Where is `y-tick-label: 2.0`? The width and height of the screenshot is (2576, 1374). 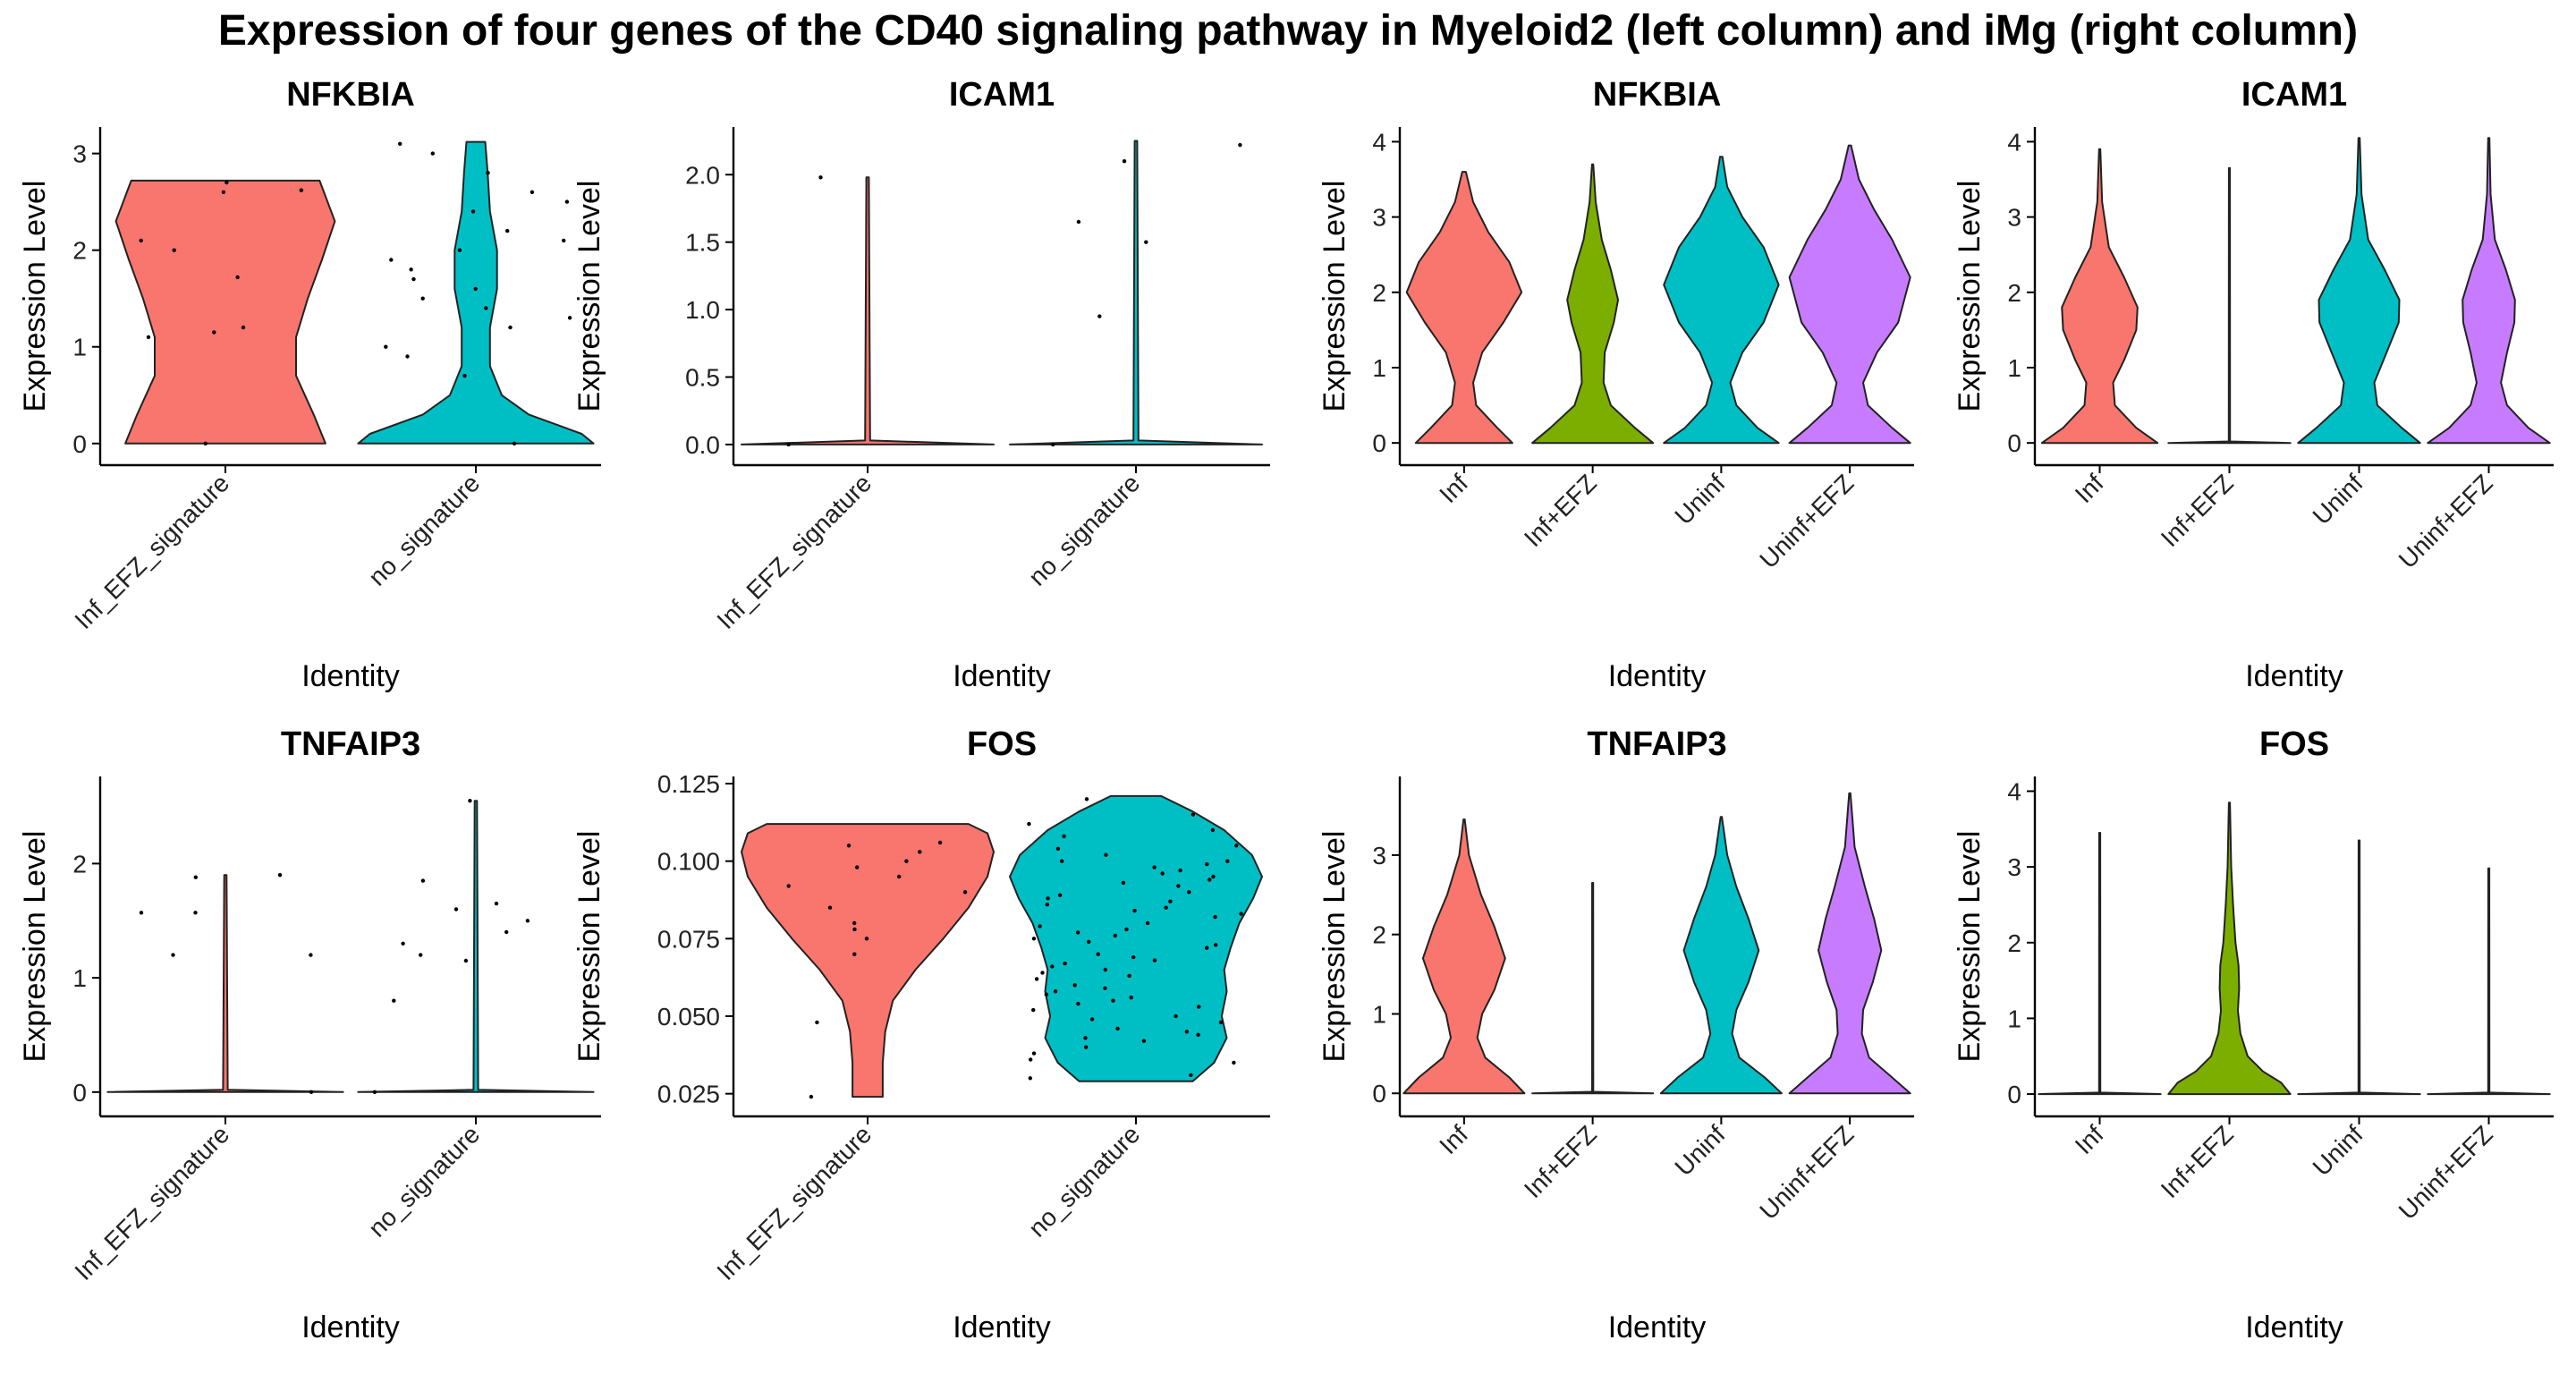
y-tick-label: 2.0 is located at coordinates (702, 175).